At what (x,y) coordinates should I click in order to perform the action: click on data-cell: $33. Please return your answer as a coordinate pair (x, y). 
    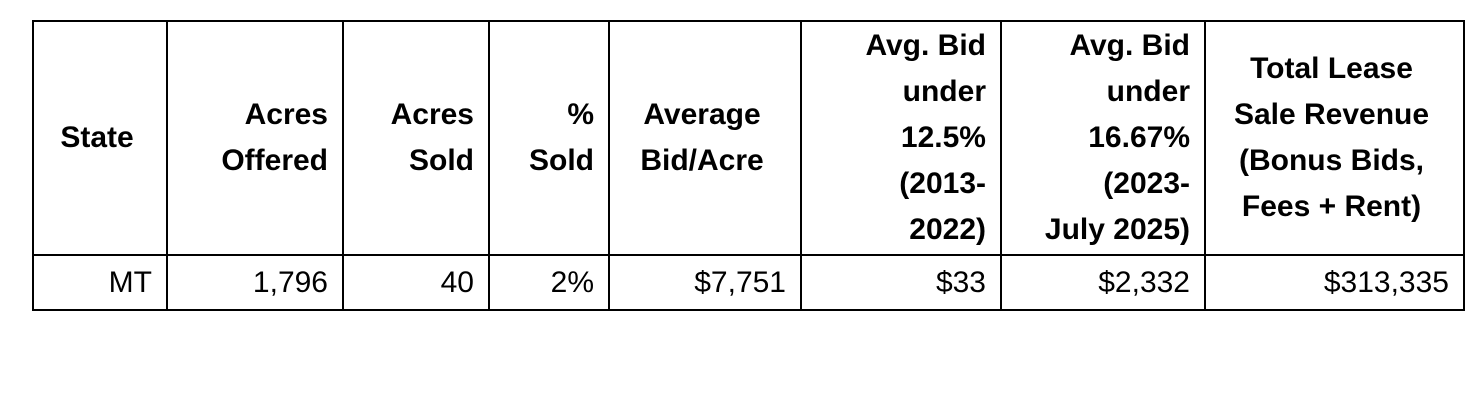
    Looking at the image, I should click on (901, 282).